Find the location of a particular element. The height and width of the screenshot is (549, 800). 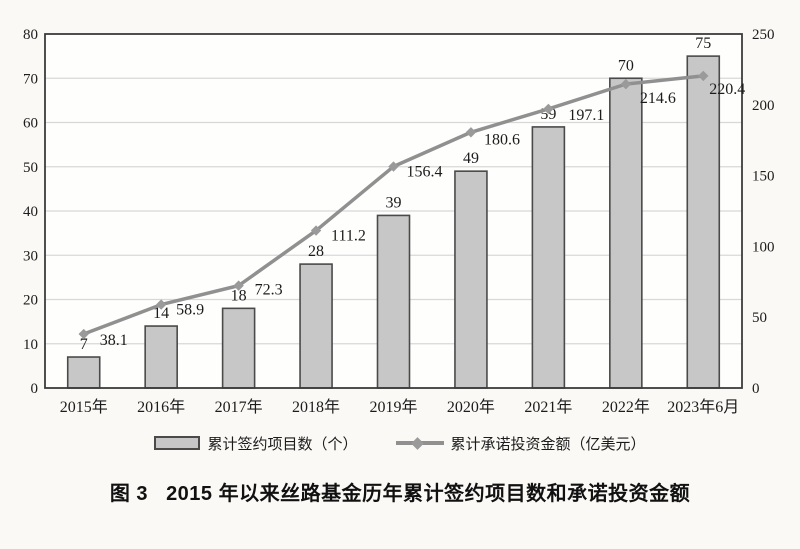

line-value-label: 111.2 is located at coordinates (348, 236).